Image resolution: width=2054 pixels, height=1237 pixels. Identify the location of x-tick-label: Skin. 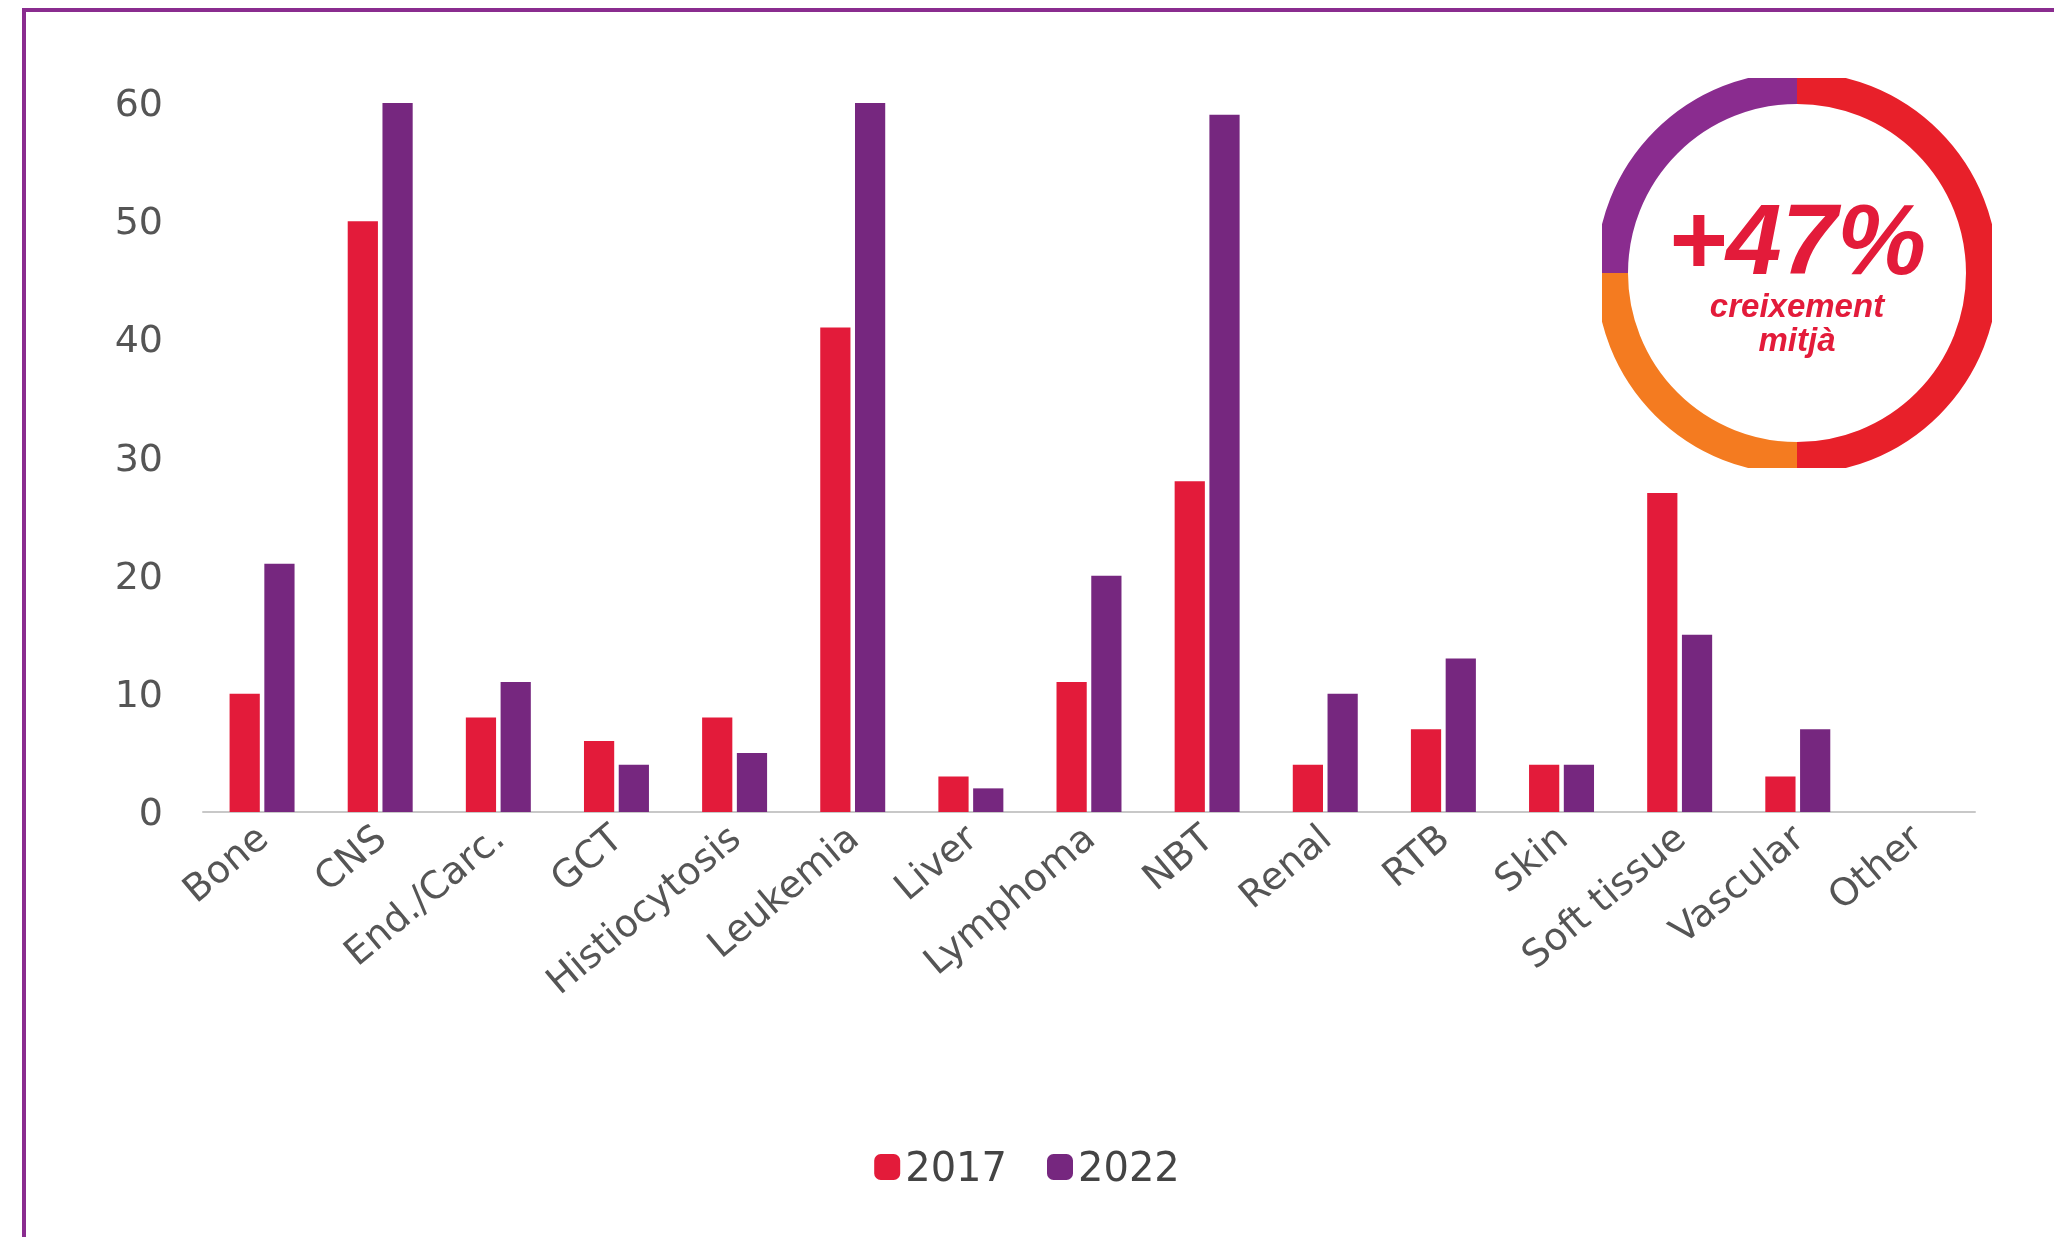
(1530, 858).